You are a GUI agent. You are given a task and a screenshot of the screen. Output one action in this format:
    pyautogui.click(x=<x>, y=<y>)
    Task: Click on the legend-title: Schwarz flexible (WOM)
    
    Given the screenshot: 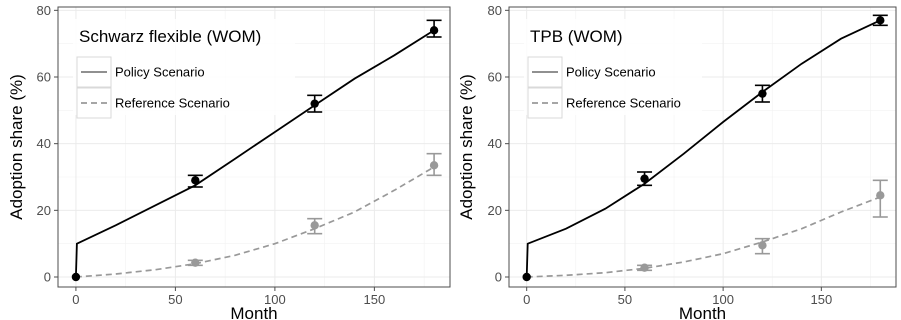 What is the action you would take?
    pyautogui.click(x=170, y=36)
    